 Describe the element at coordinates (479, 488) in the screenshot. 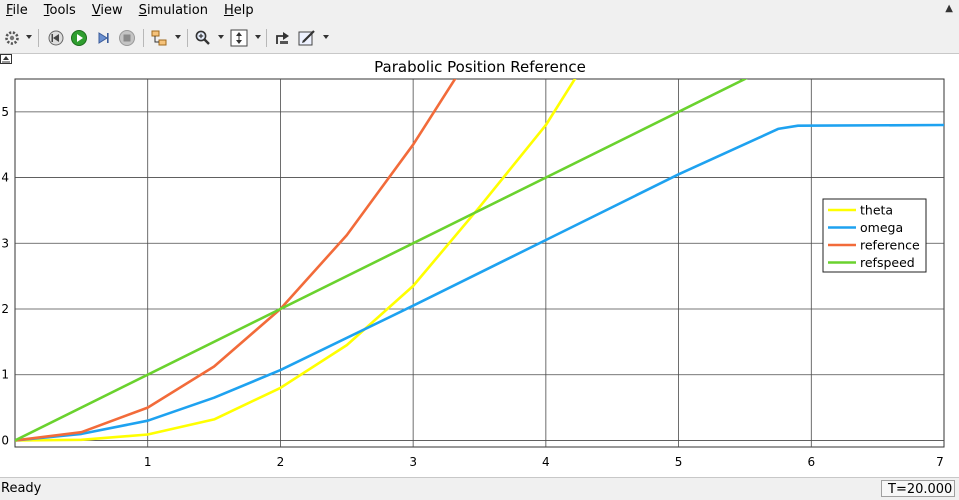

I see `status-bar: Ready T=20.000` at that location.